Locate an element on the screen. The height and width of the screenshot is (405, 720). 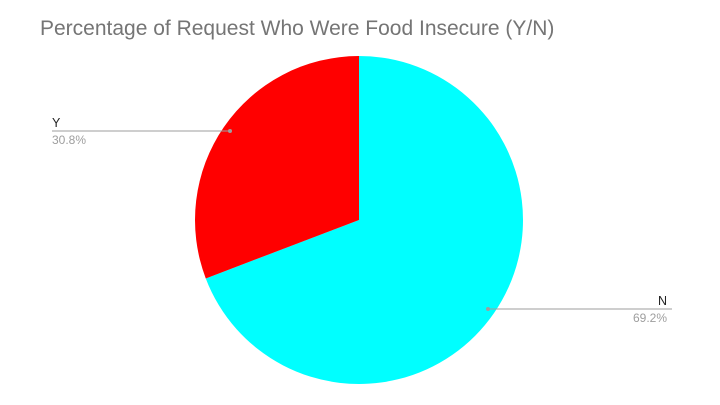
slice-percent-n: 69.2% is located at coordinates (650, 318).